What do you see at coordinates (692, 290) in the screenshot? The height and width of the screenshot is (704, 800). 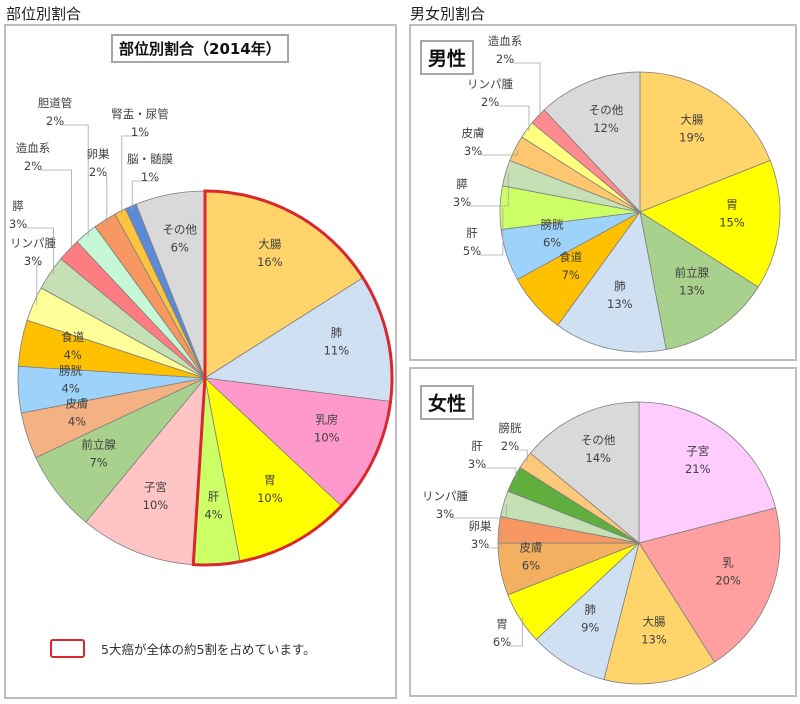 I see `slice-value-male-2: 13%` at bounding box center [692, 290].